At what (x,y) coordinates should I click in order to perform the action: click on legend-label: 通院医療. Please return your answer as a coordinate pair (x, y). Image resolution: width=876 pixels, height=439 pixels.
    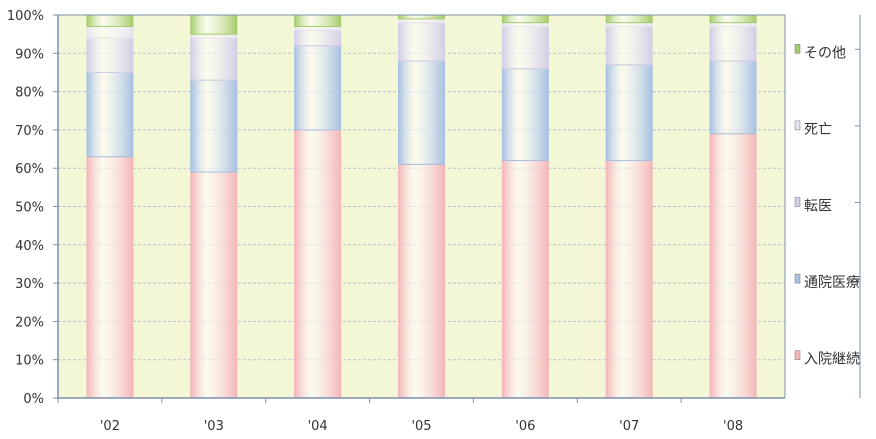
    Looking at the image, I should click on (832, 282).